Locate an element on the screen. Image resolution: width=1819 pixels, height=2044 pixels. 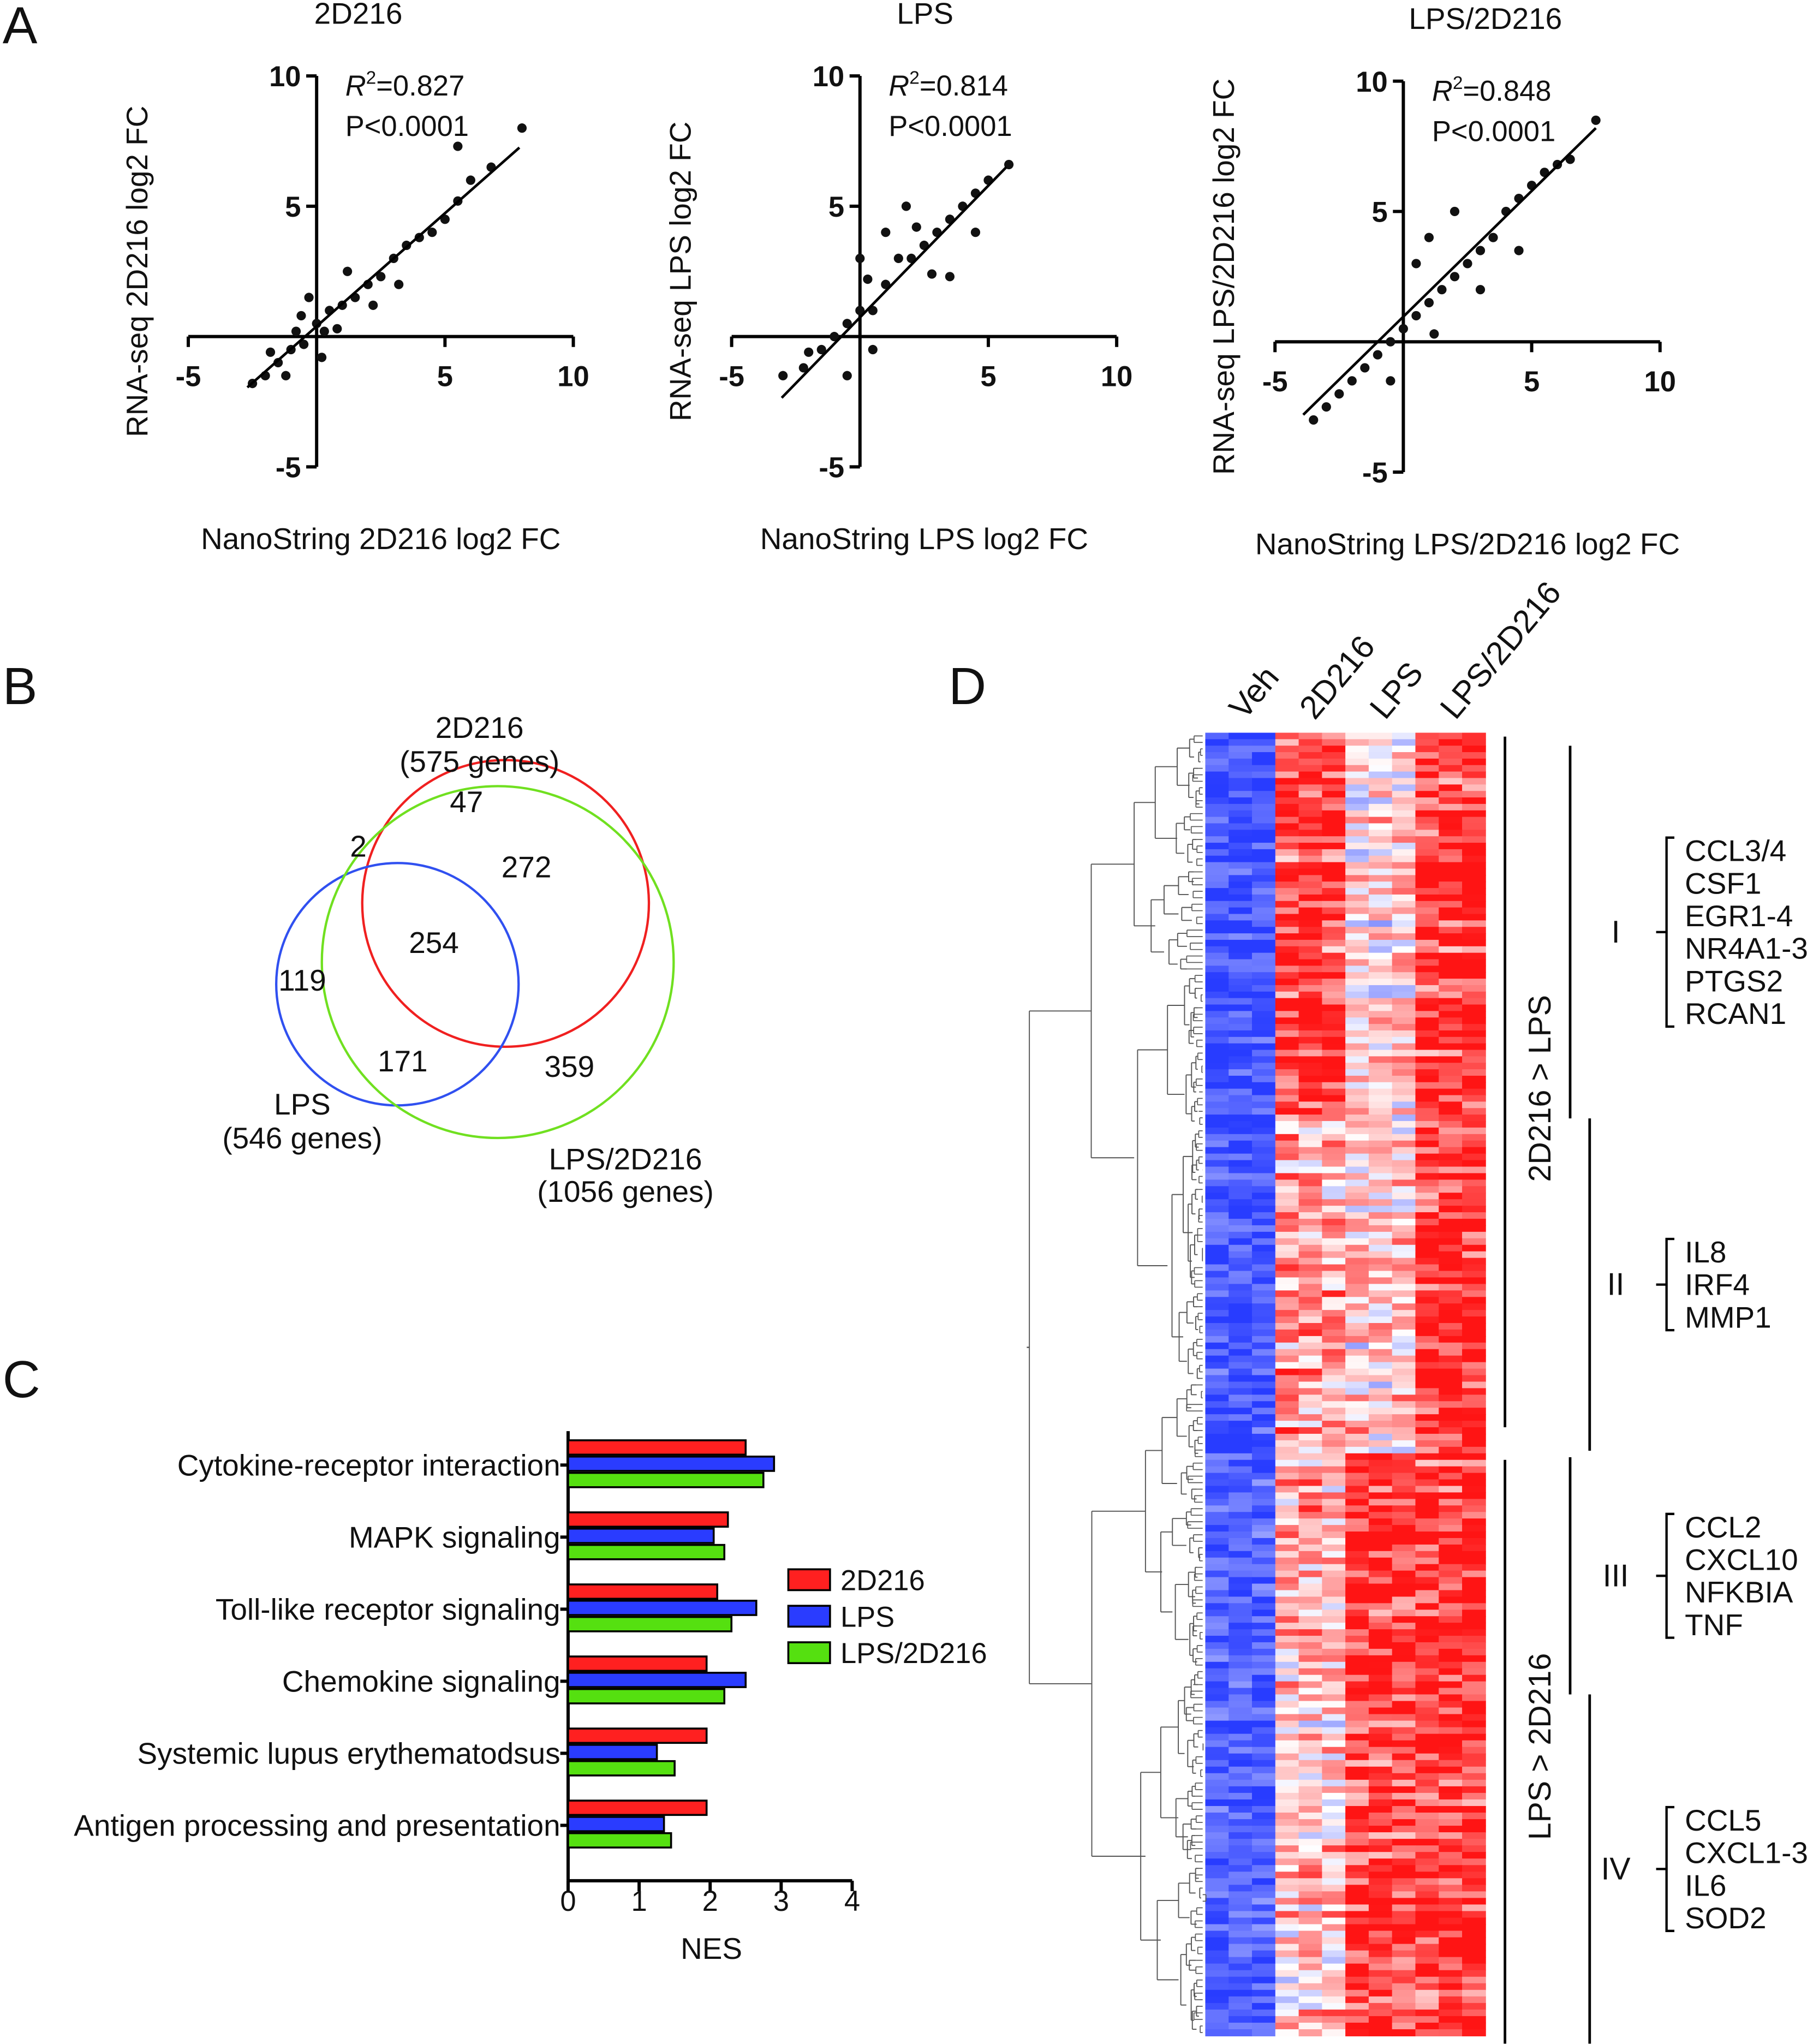
y-tick-label: -5 is located at coordinates (288, 468).